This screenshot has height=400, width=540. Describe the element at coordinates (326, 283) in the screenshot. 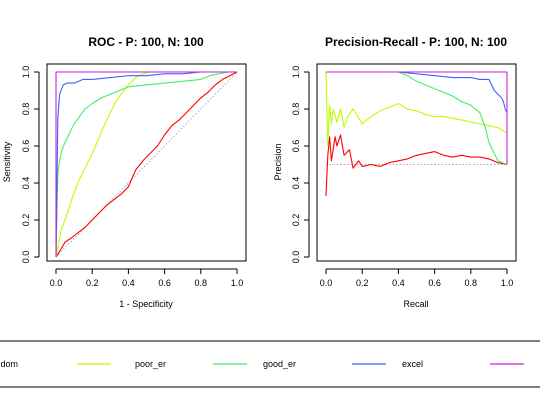

I see `pr-x-tick-label: 0.0` at that location.